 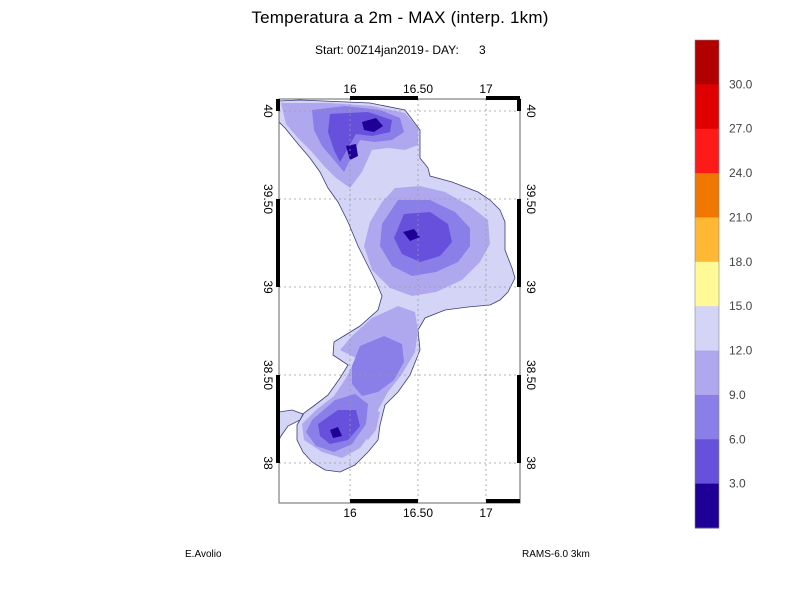 I want to click on colorbar-label: 30.0, so click(x=741, y=84).